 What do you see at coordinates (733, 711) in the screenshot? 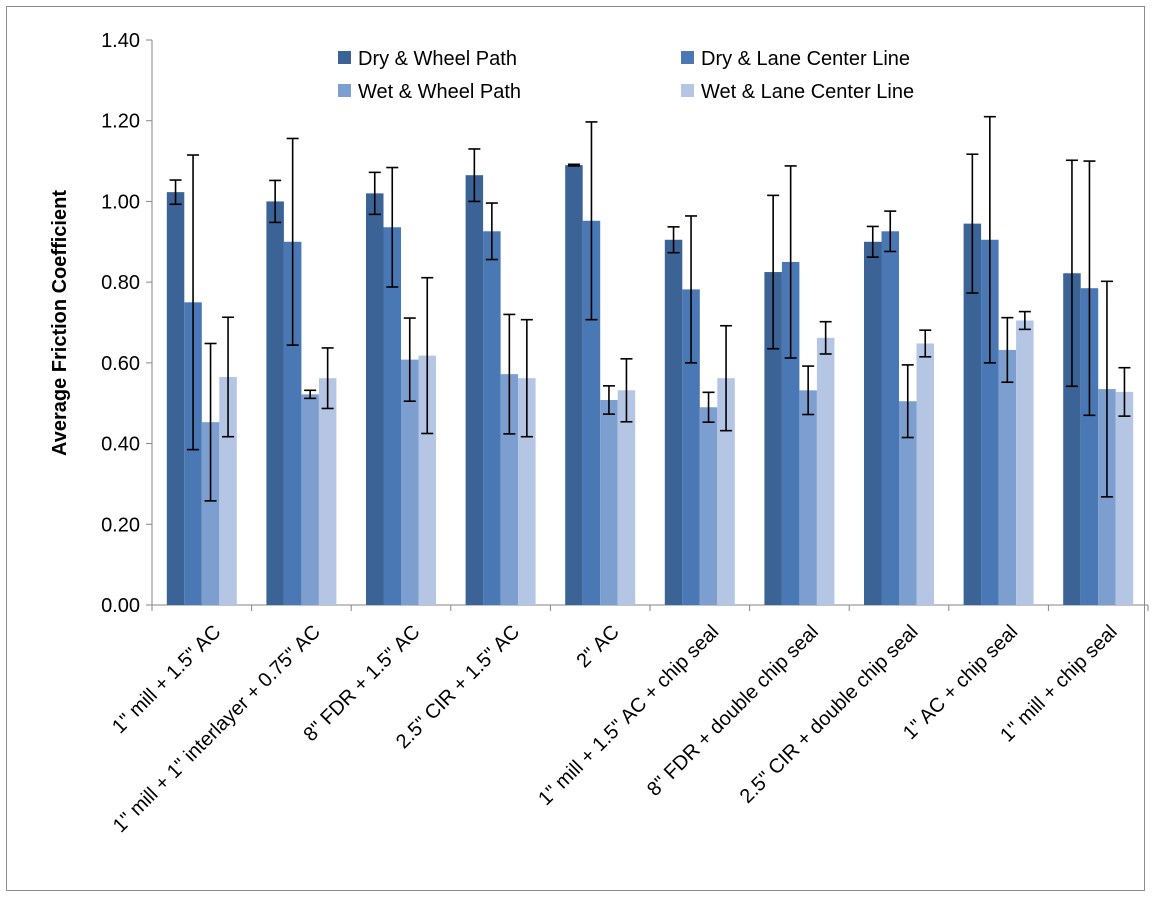
I see `x-category-label: 8" FDR + double chip seal` at bounding box center [733, 711].